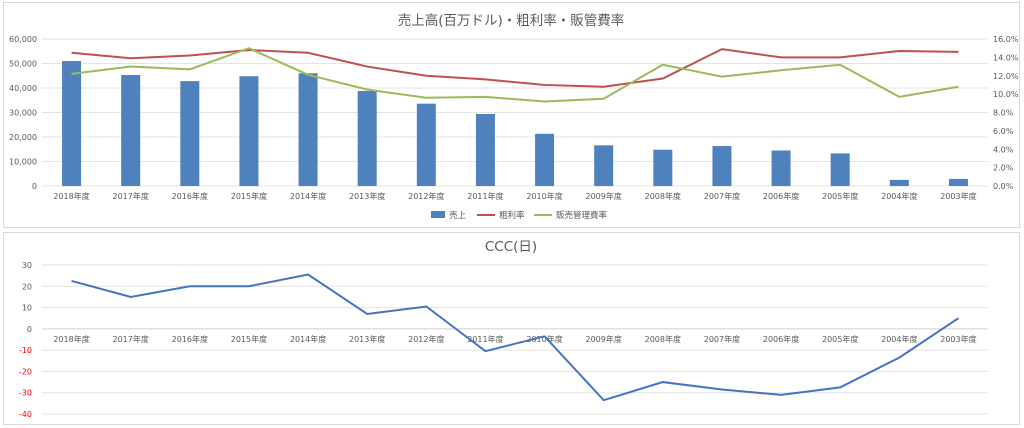 The width and height of the screenshot is (1024, 428). I want to click on y-tick: -10, so click(25, 350).